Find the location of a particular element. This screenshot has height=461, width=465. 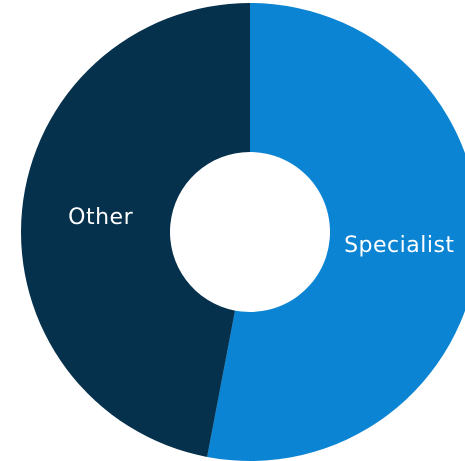

slice-label: Other is located at coordinates (100, 217).